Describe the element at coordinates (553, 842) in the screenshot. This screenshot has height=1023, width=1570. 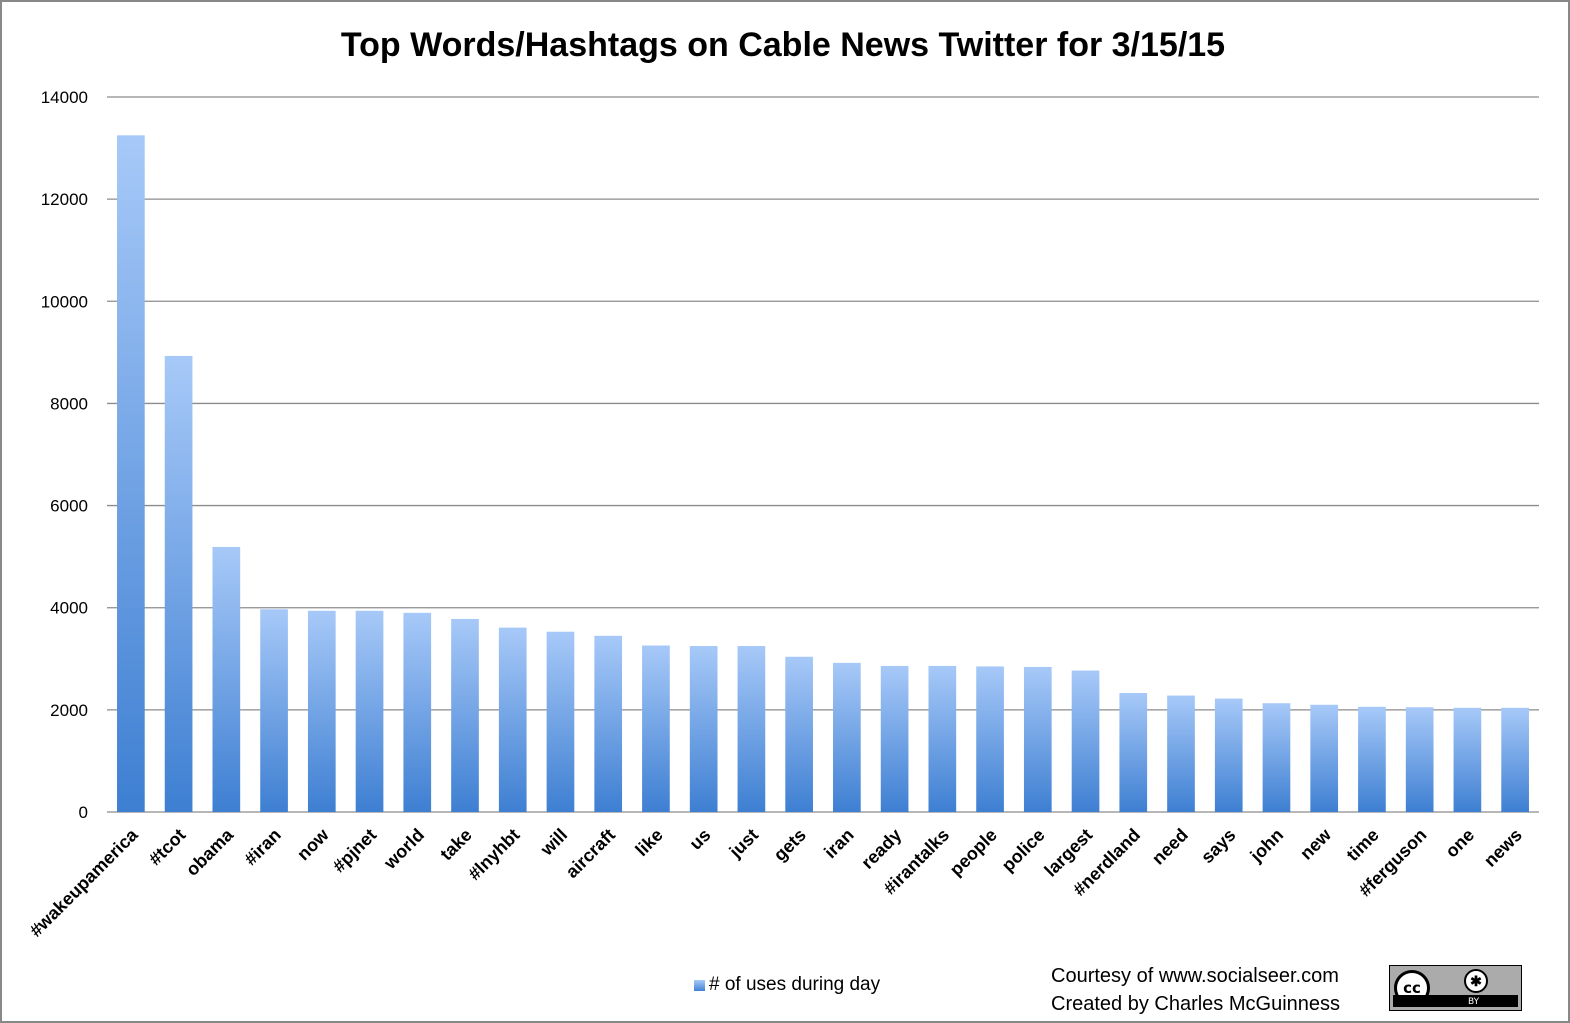
I see `x-tick-label: will` at that location.